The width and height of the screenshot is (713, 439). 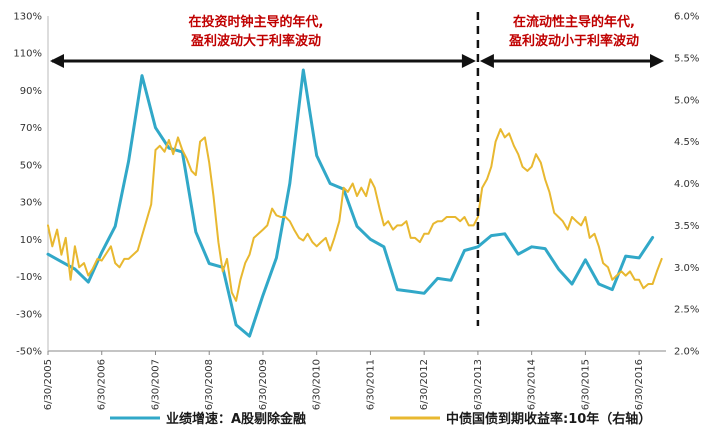 I want to click on x-axis-tick-label: 6/30/2007, so click(x=155, y=384).